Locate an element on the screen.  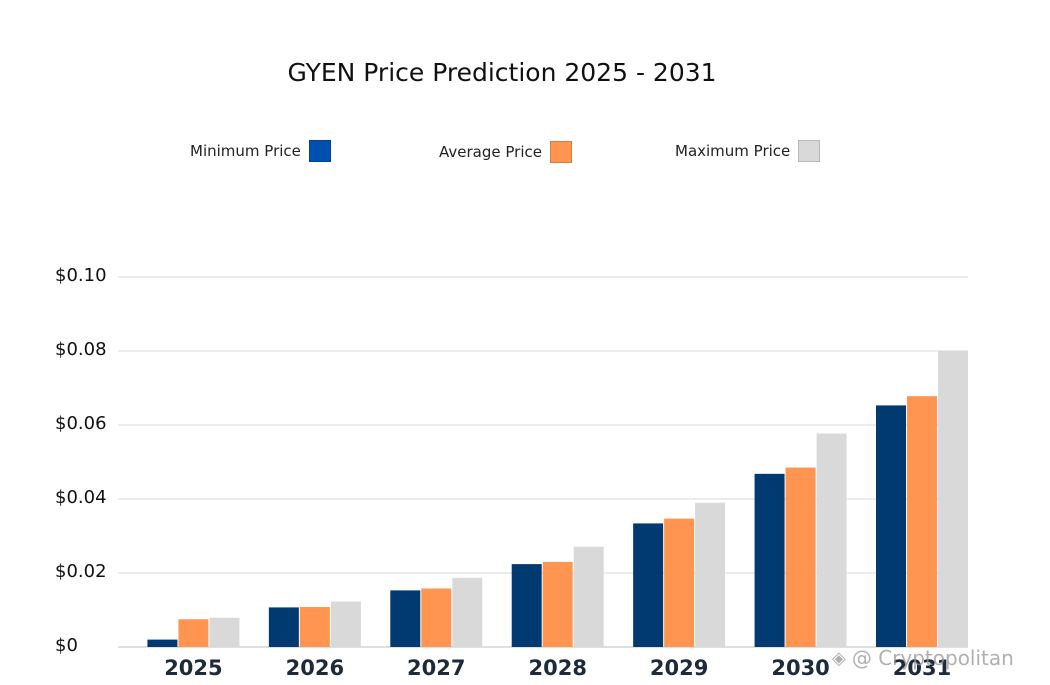
bar-maximum-price-2025 is located at coordinates (224, 632).